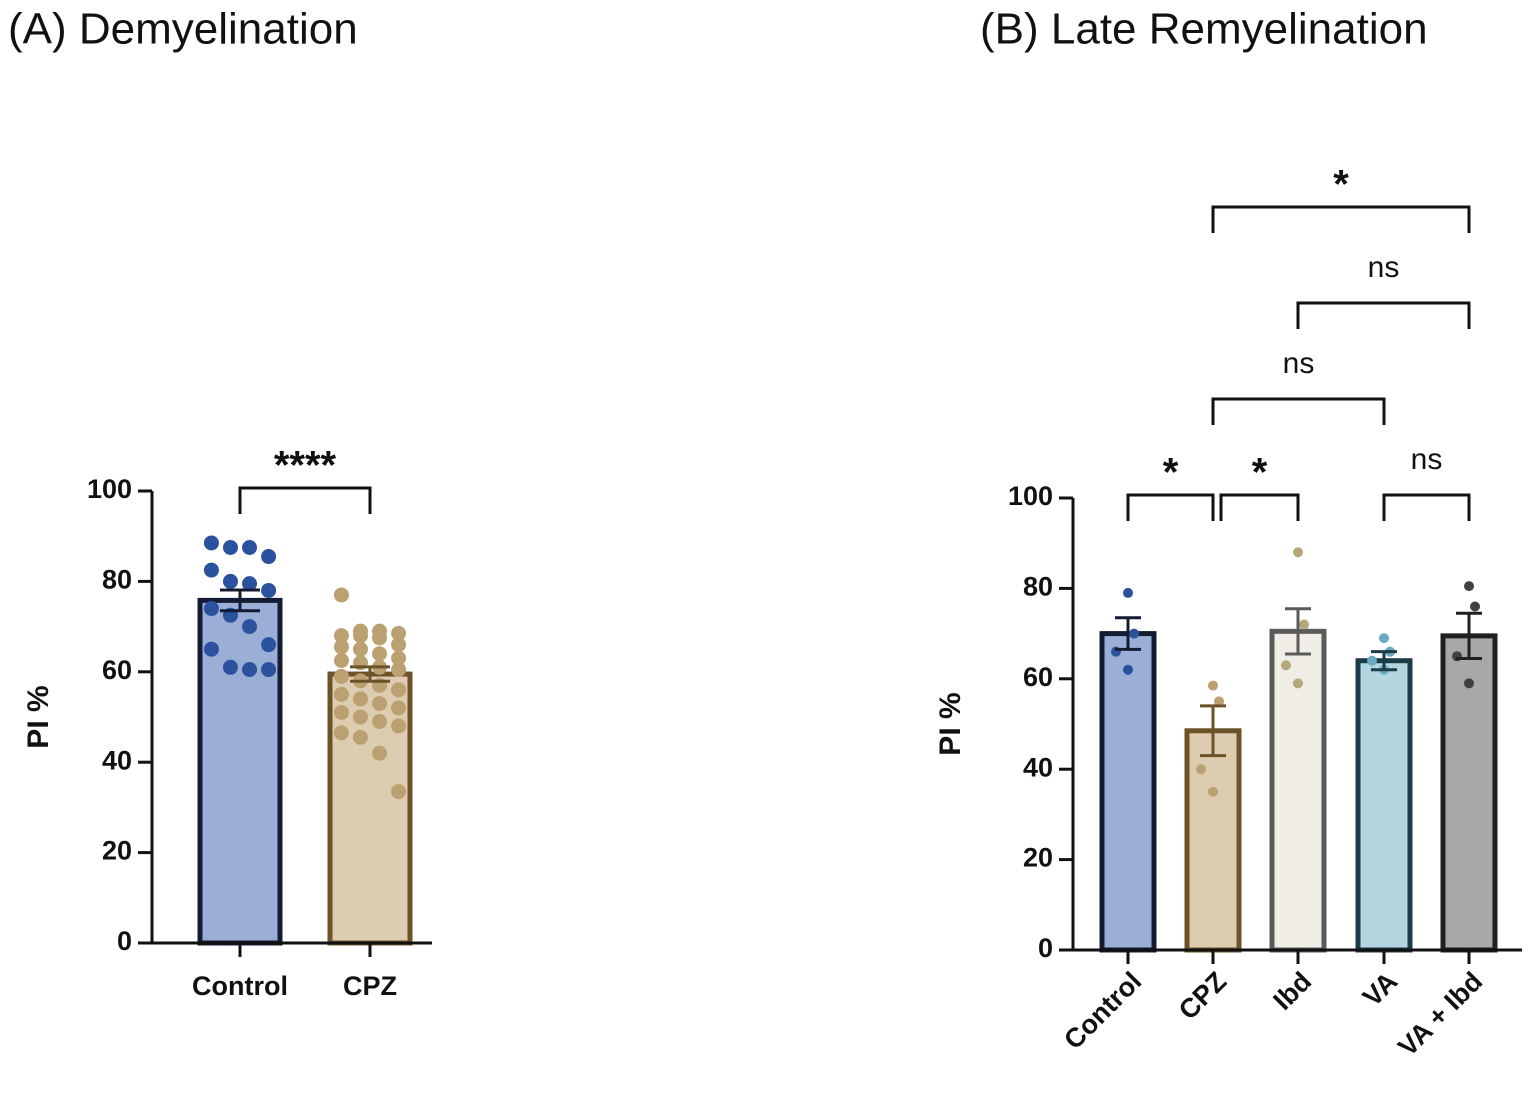 The width and height of the screenshot is (1535, 1099). What do you see at coordinates (305, 466) in the screenshot?
I see `significance-label: ****` at bounding box center [305, 466].